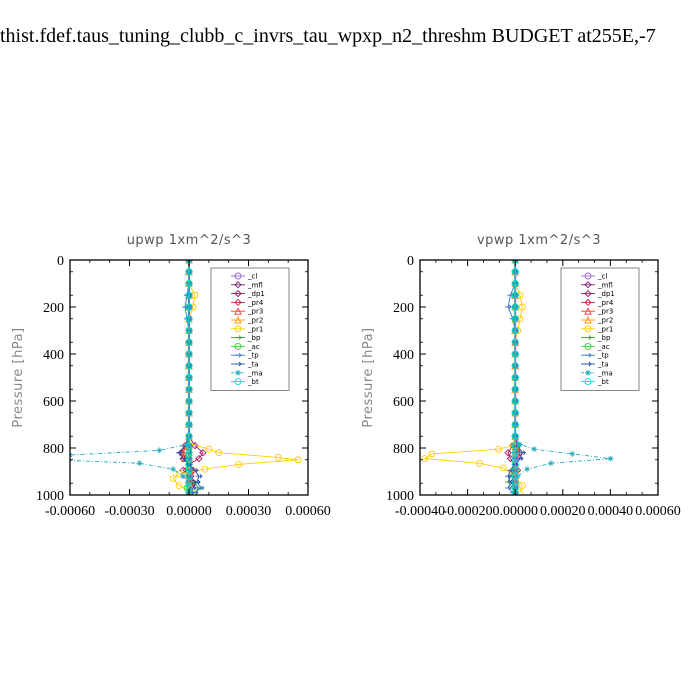 Image resolution: width=700 pixels, height=700 pixels. Describe the element at coordinates (605, 312) in the screenshot. I see `legend-label-pr3: _pr3` at that location.